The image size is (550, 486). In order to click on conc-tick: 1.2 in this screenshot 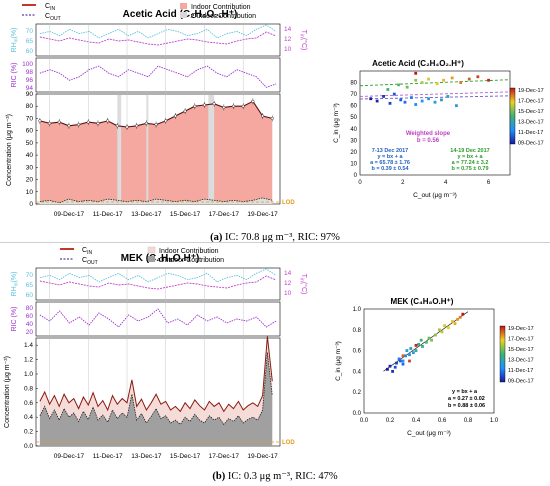, I will do `click(28, 360)`.